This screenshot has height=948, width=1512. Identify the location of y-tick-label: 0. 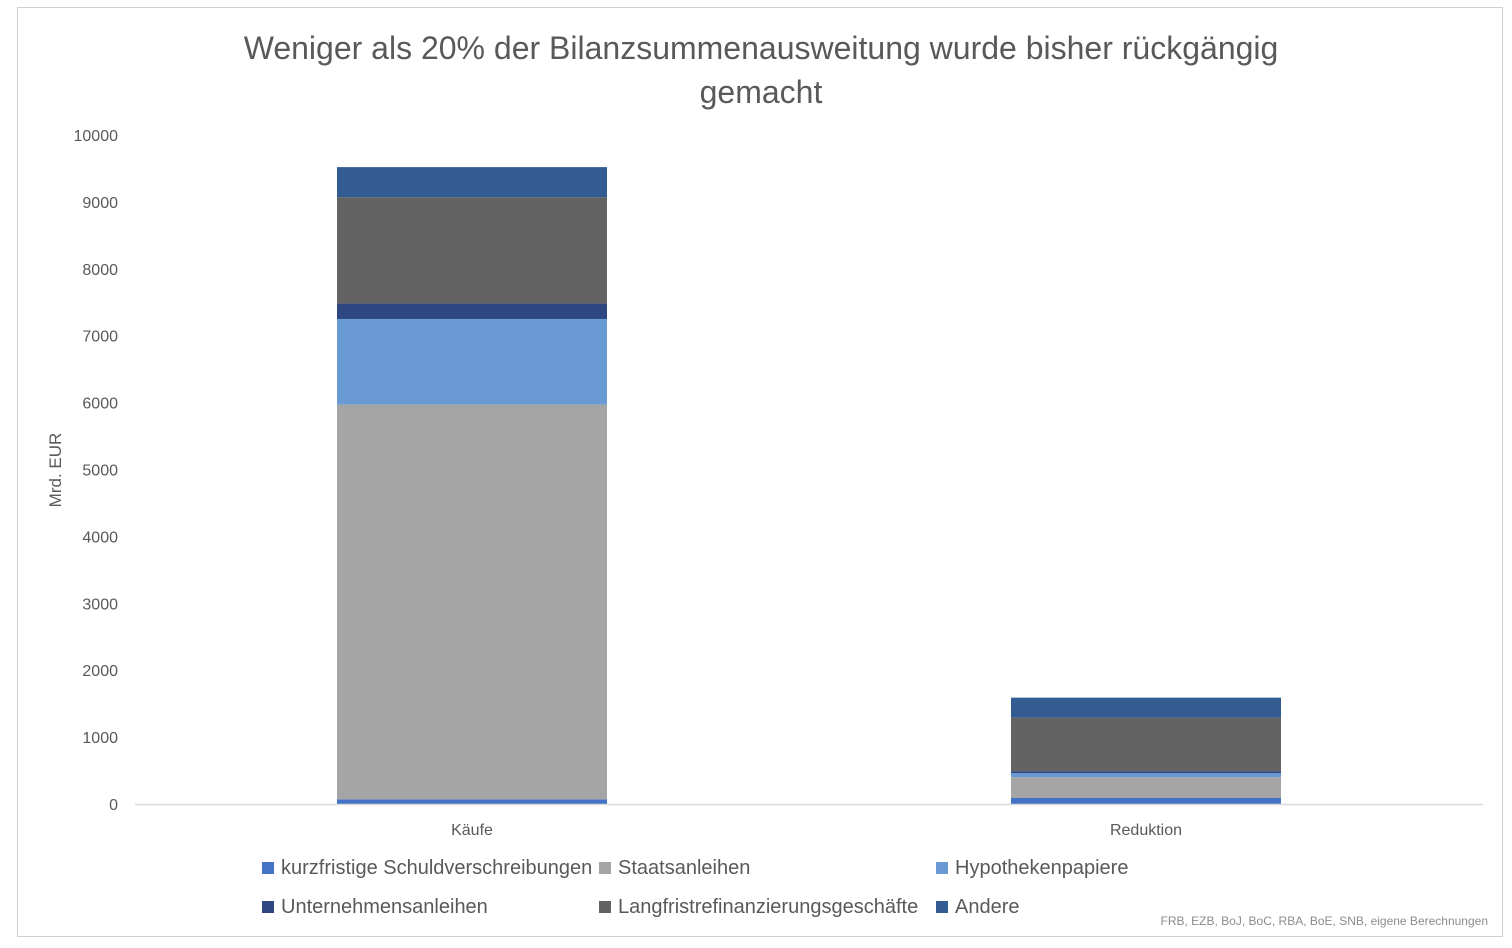
(113, 805).